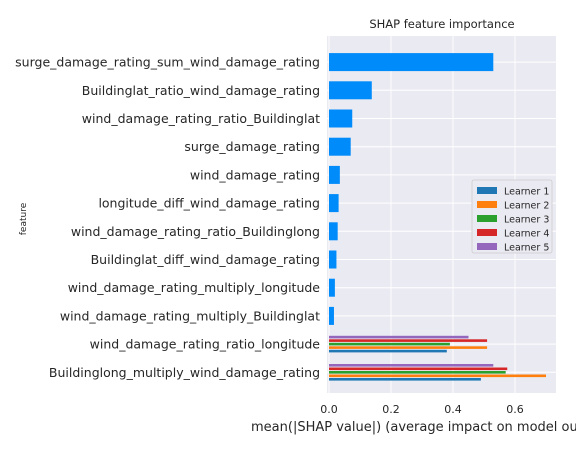  I want to click on y-axis-label: feature, so click(24, 218).